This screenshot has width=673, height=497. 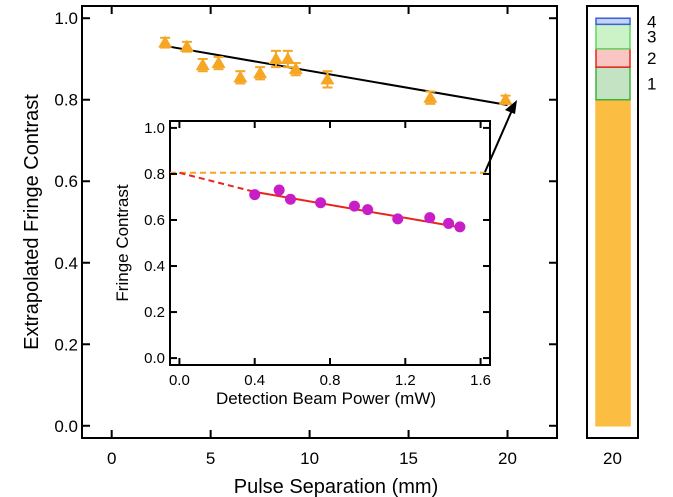 What do you see at coordinates (66, 18) in the screenshot?
I see `main-y-tick-label: 1.0` at bounding box center [66, 18].